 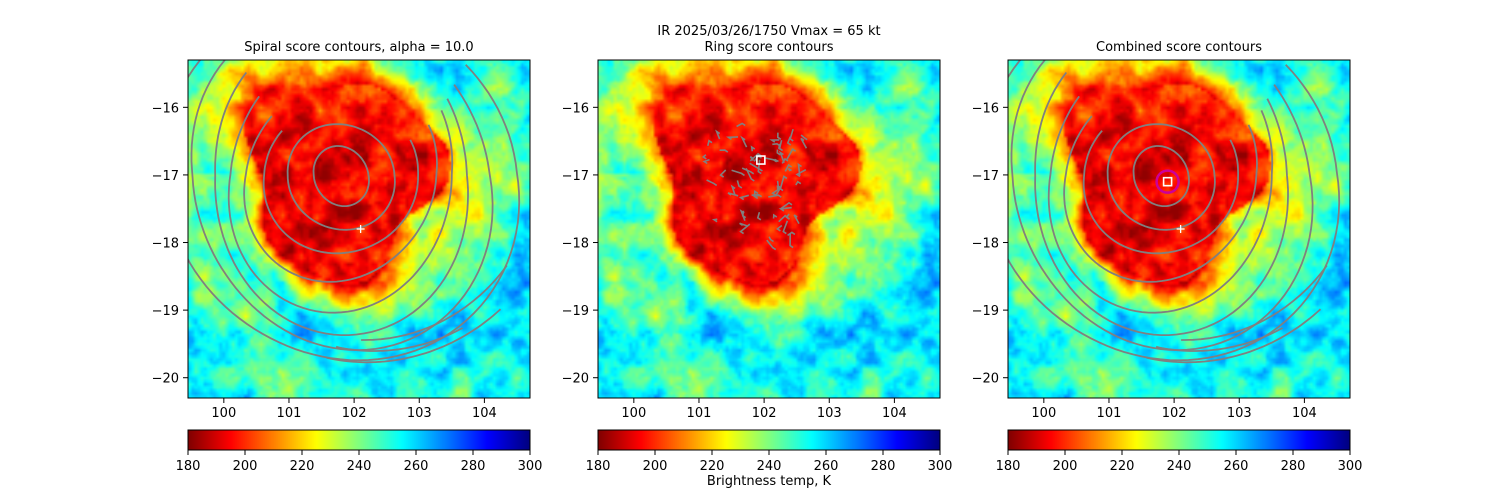 I want to click on figure-suptitle: IR 2025/03/26/1750 Vmax = 65 kt, so click(x=768, y=31).